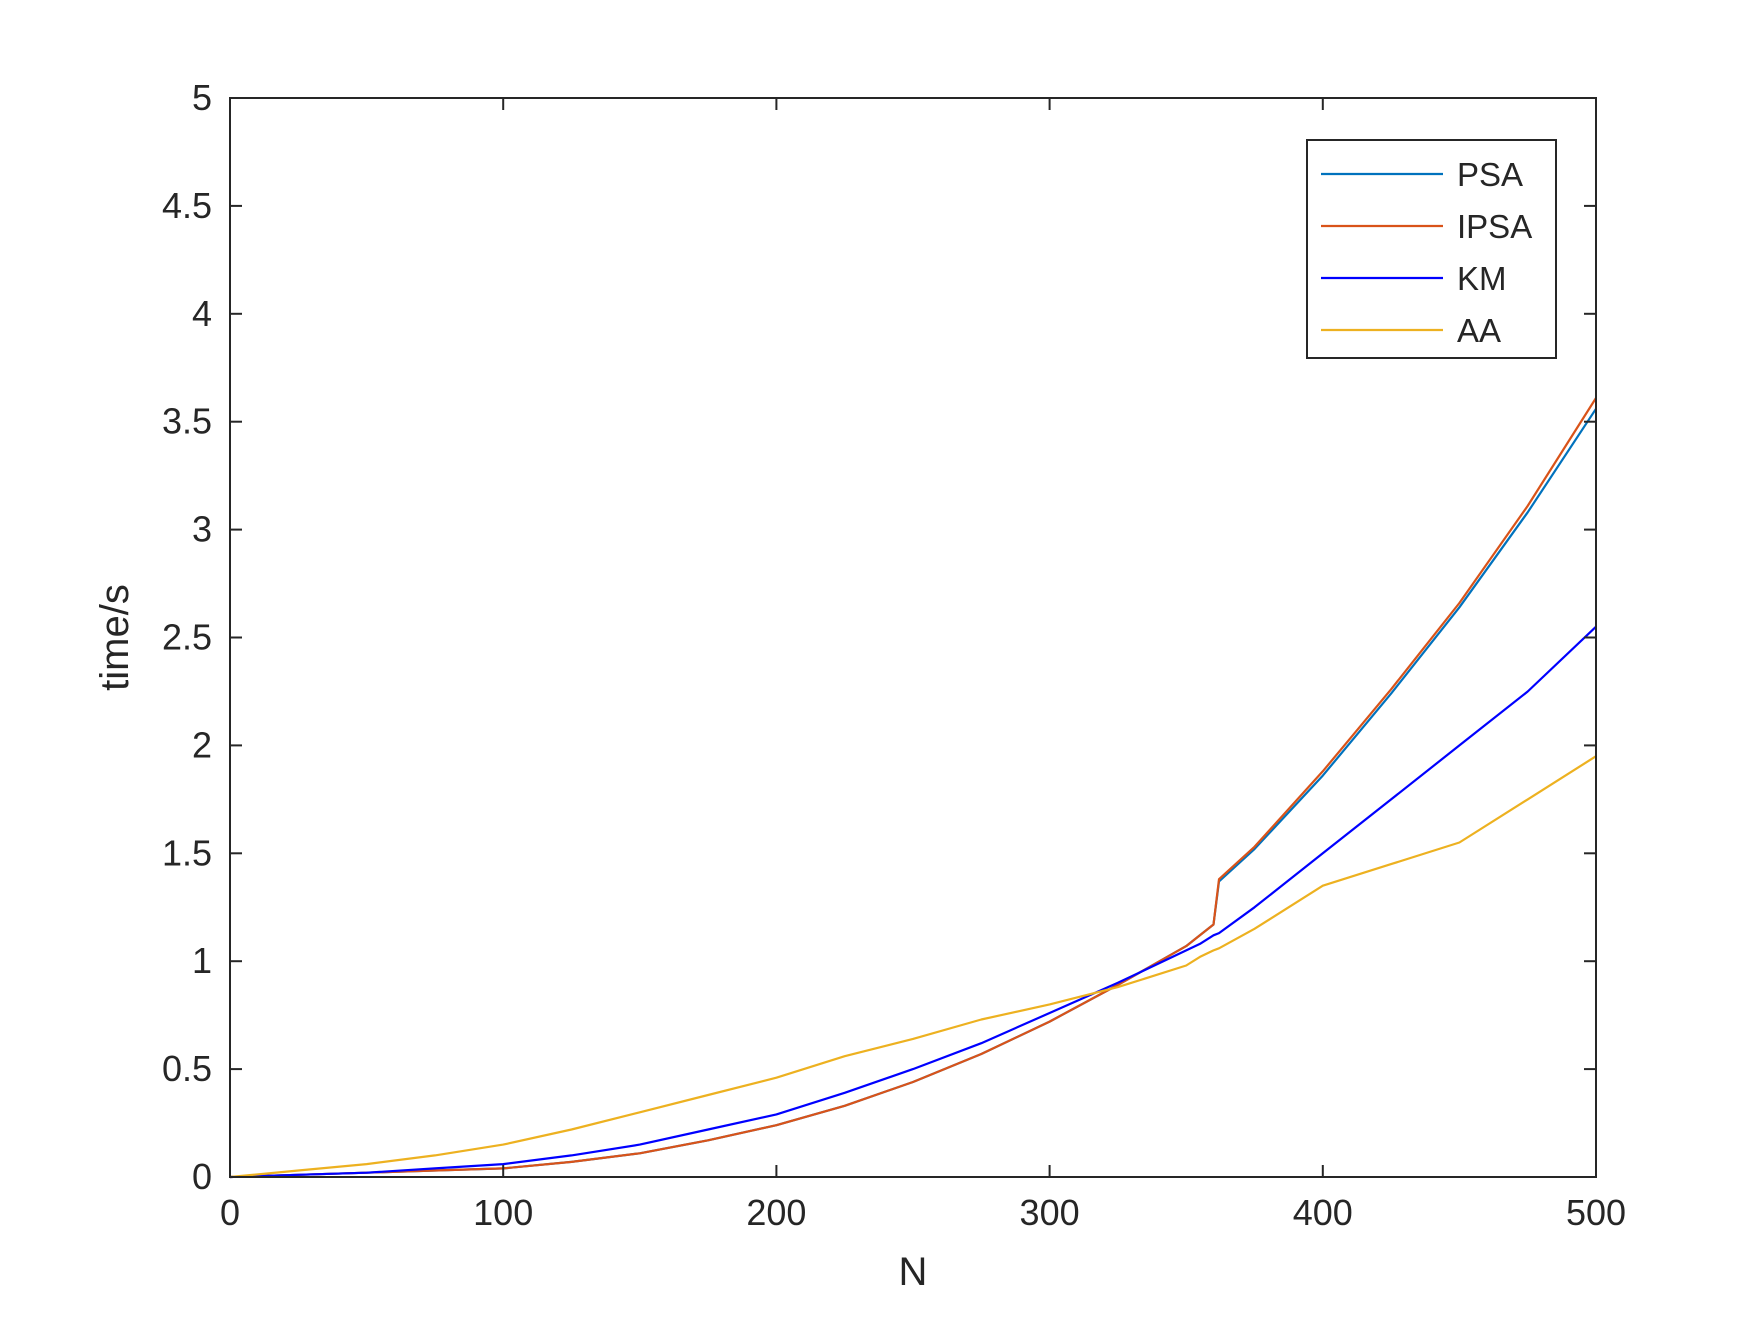  I want to click on y-tick-label: 1, so click(202, 960).